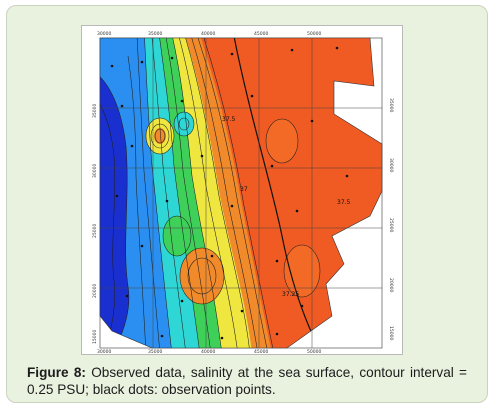 This screenshot has width=496, height=410. I want to click on top-axis: 30000 35000 40000 45000 50000, so click(209, 34).